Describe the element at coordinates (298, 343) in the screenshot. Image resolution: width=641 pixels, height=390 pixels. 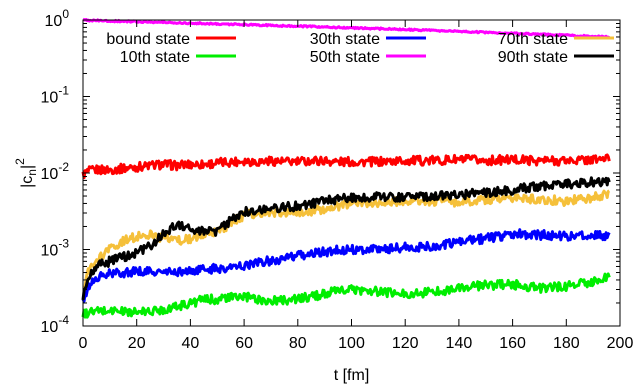
I see `x-tick-label: 80` at that location.